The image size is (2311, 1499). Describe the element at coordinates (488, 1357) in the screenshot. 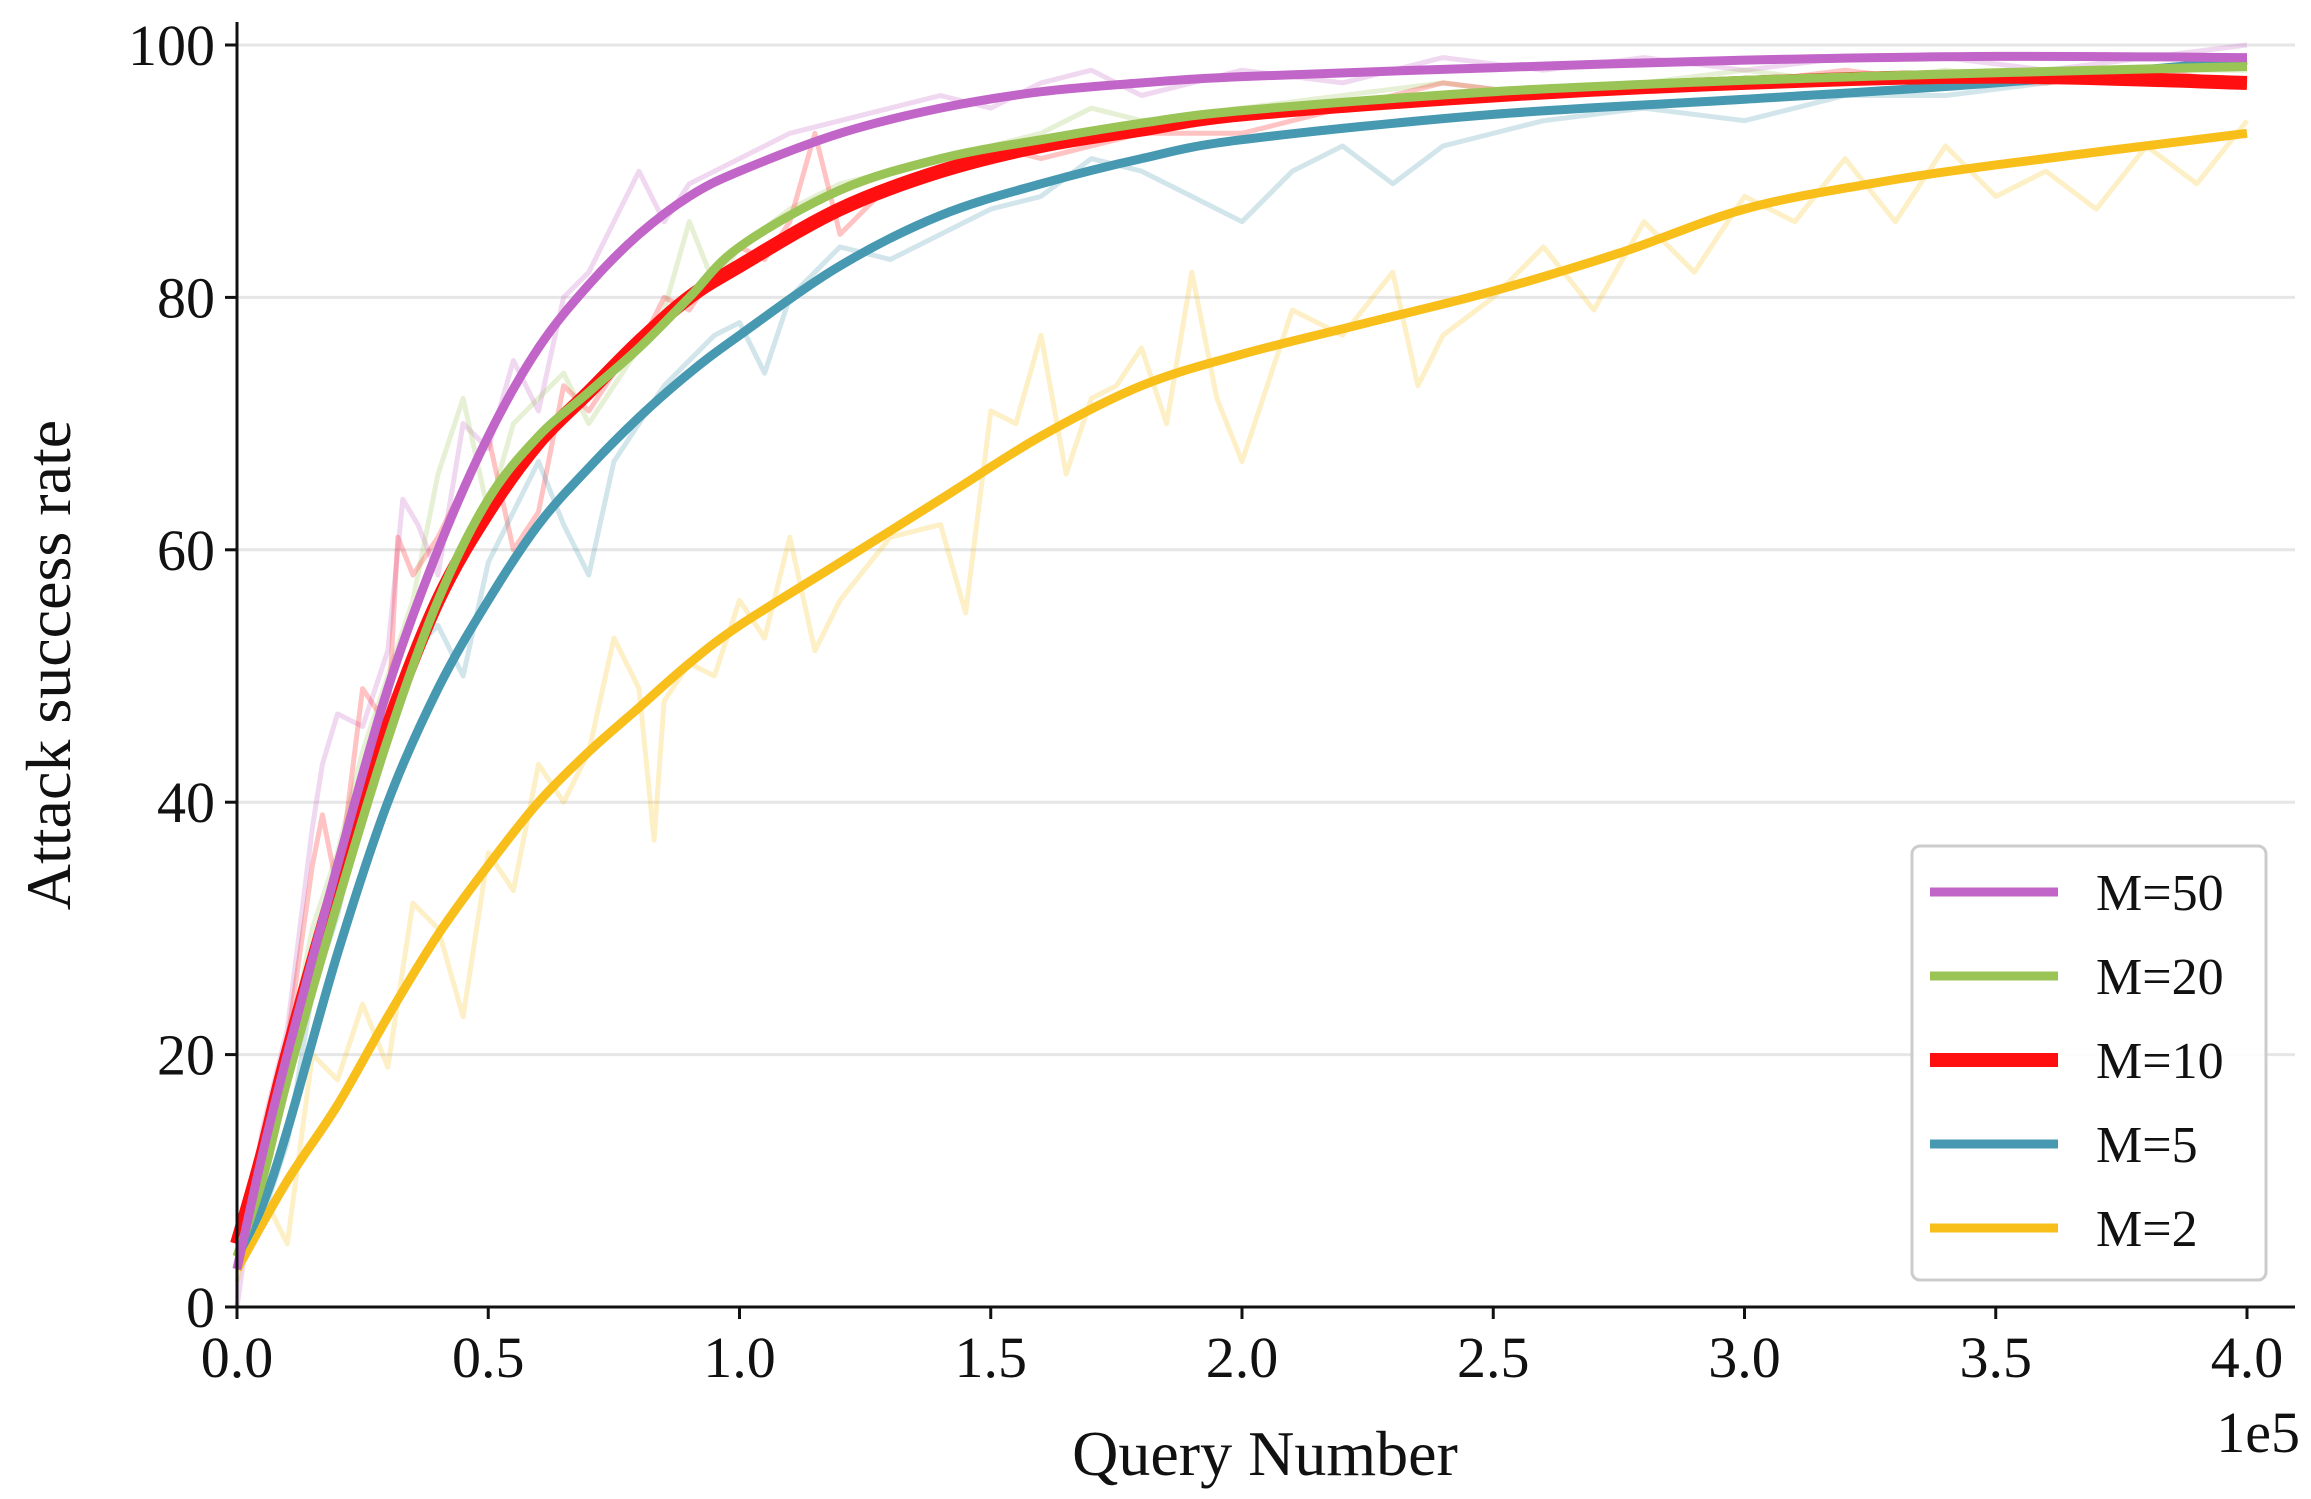

I see `x-tick-label: 0.5` at that location.